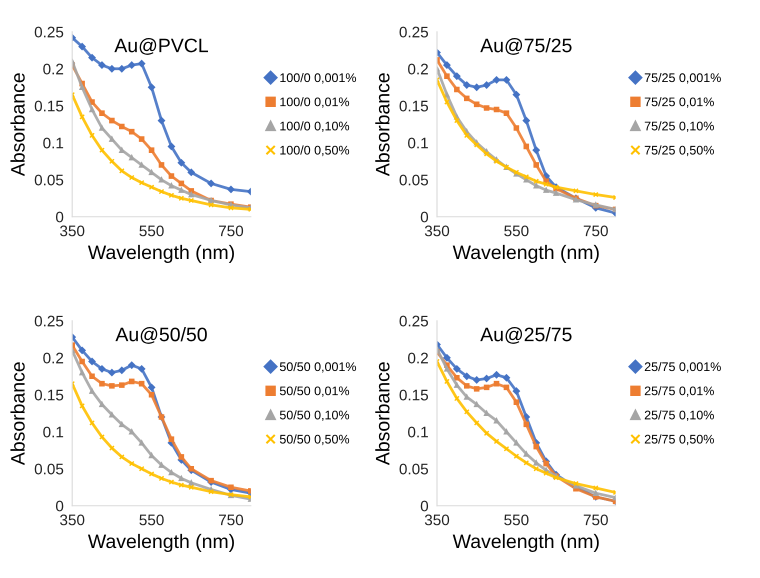  I want to click on chart-title: Au@25/75, so click(526, 335).